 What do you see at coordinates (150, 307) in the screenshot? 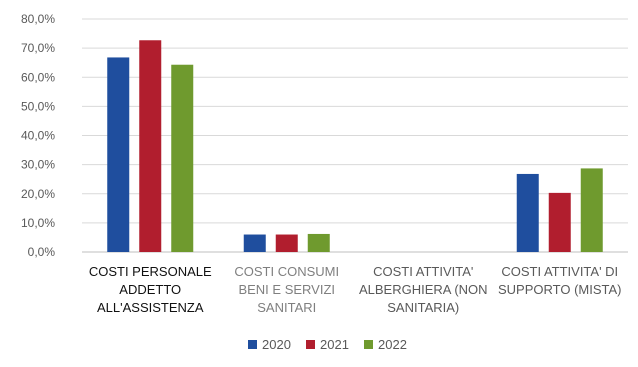
I see `x-category-label: ALL'ASSISTENZA` at bounding box center [150, 307].